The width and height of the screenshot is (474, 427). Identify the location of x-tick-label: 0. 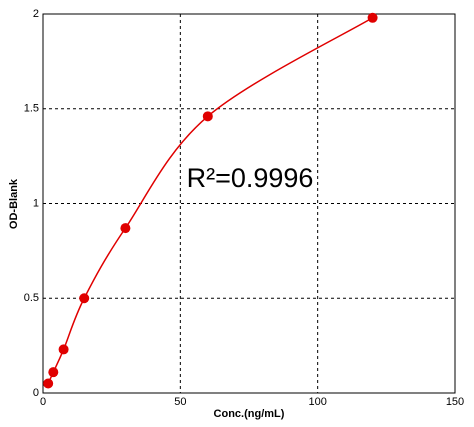
(43, 402).